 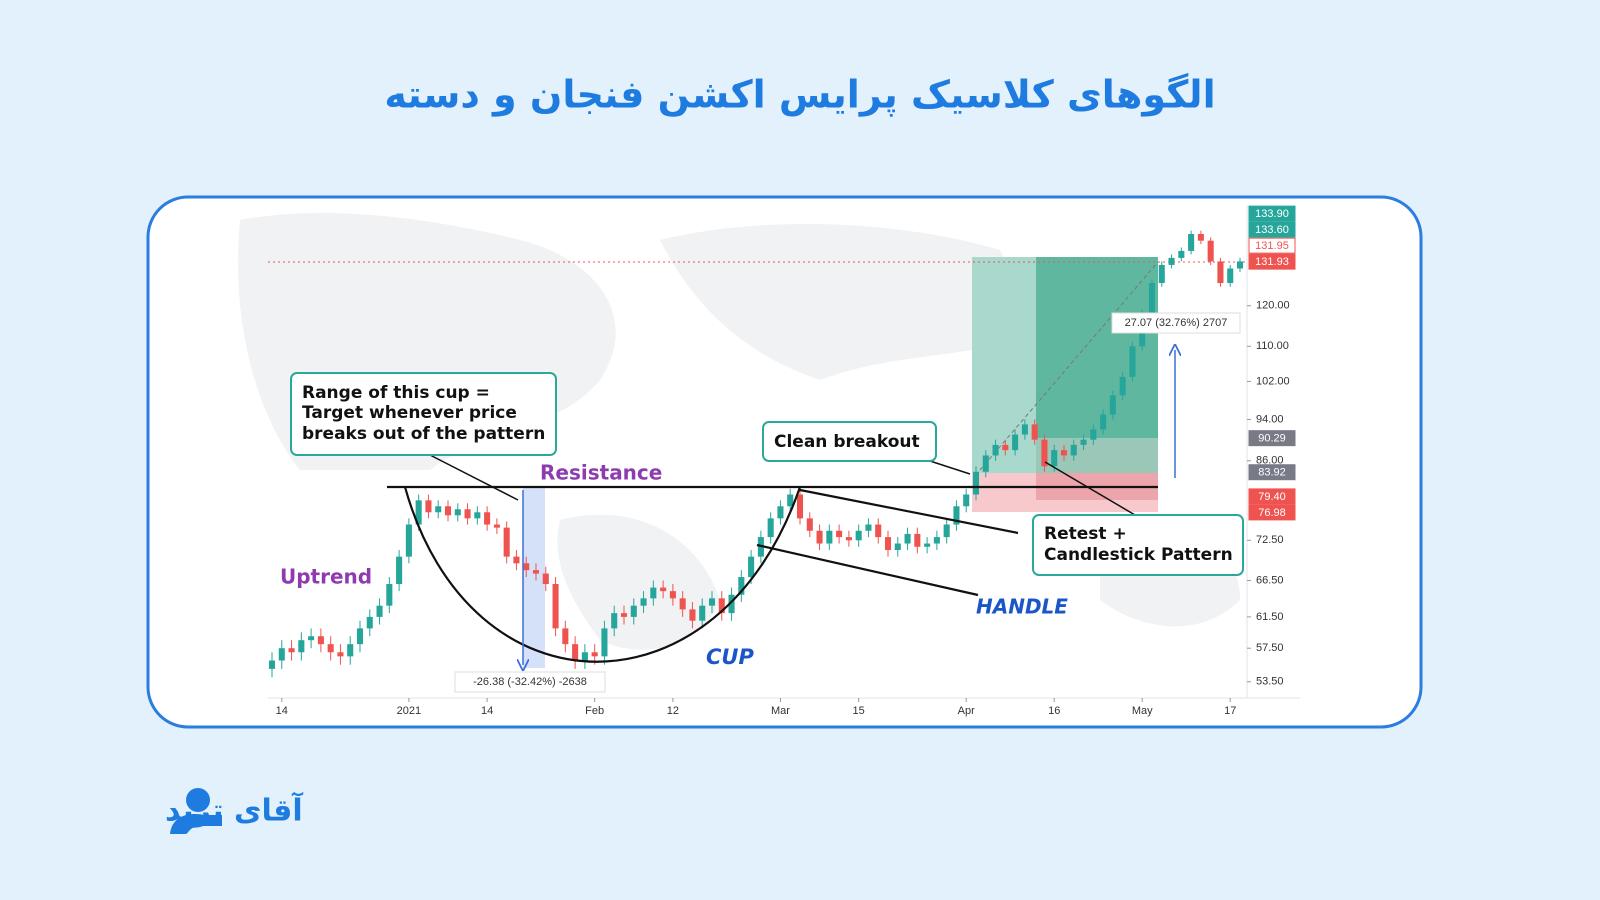 What do you see at coordinates (909, 511) in the screenshot?
I see `handle-top` at bounding box center [909, 511].